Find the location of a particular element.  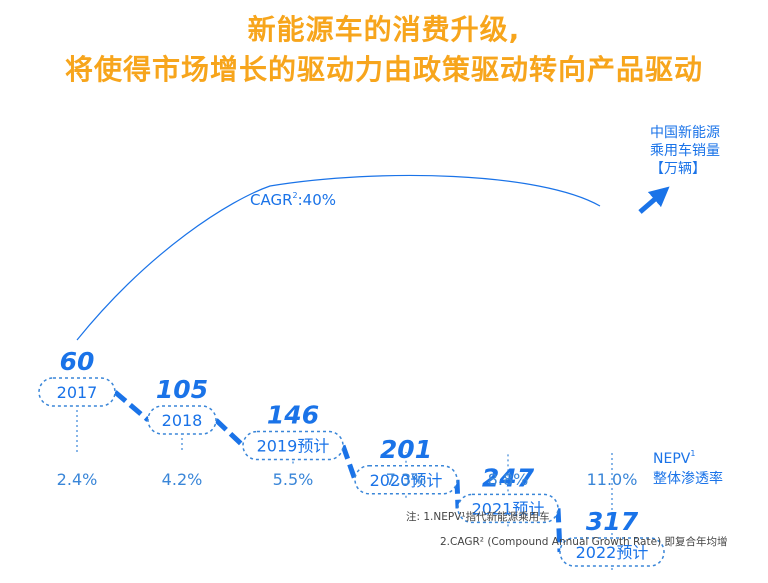

penetration-label: 2.4% is located at coordinates (77, 479).